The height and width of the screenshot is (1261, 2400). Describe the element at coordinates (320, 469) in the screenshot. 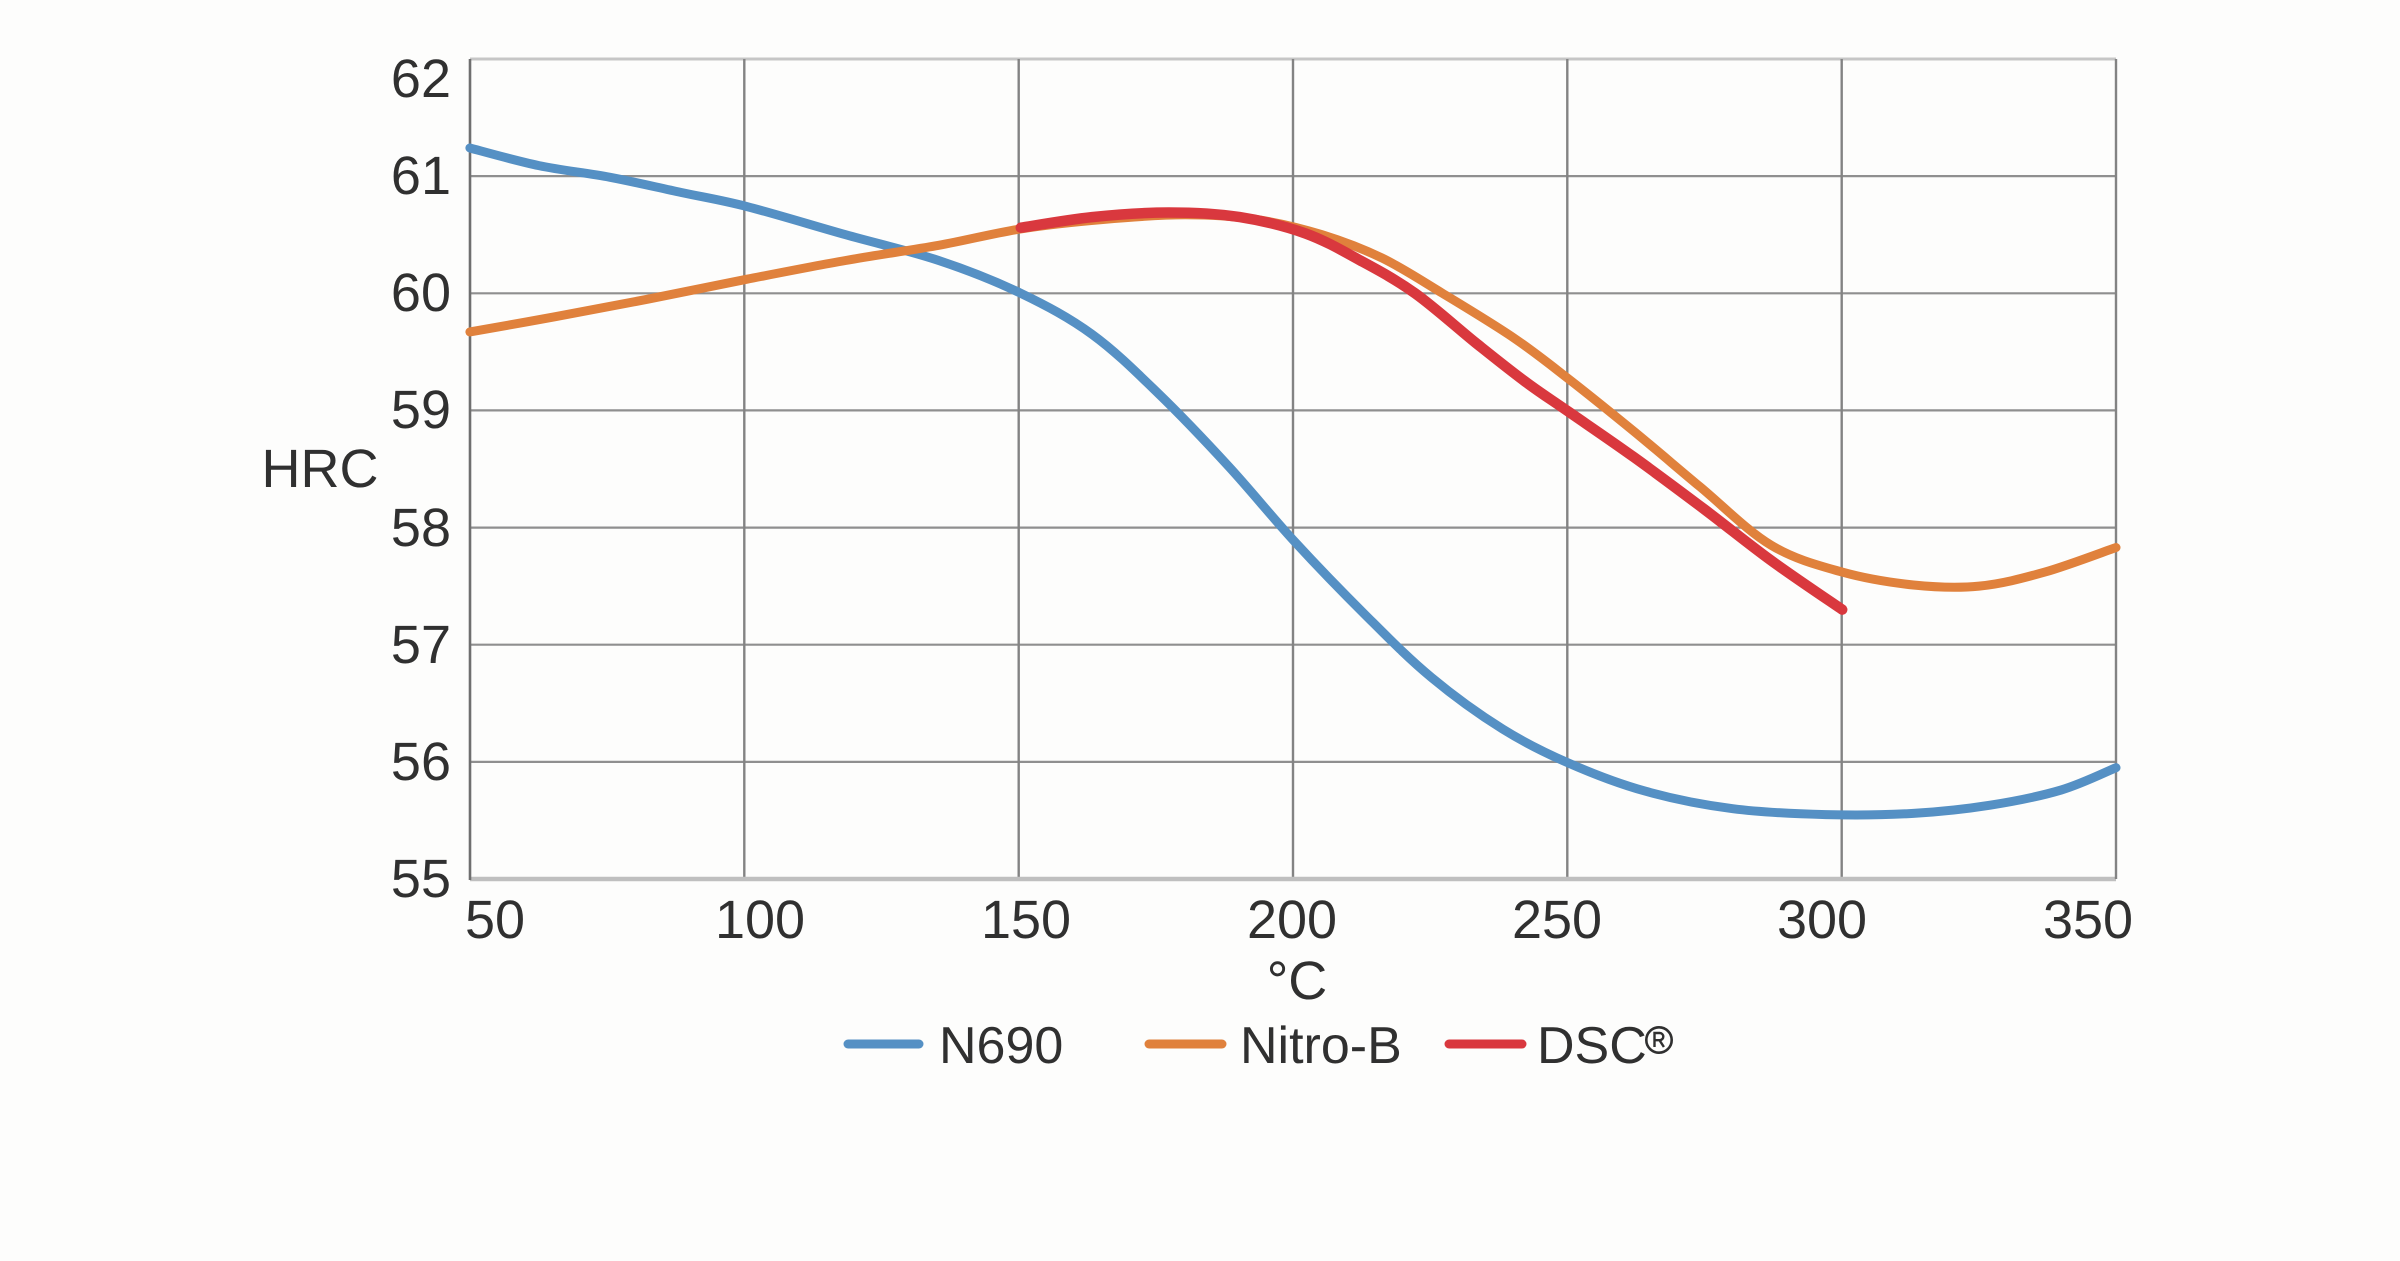

I see `svg-text: HRC` at that location.